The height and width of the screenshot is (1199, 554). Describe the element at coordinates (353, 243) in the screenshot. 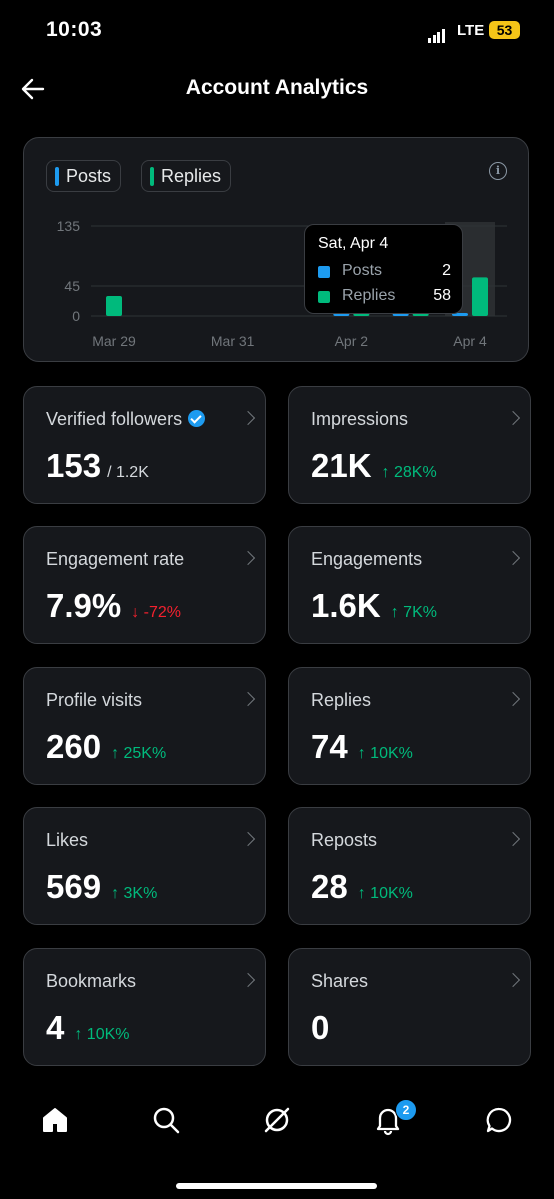

I see `tooltip-date: Sat, Apr 4` at that location.